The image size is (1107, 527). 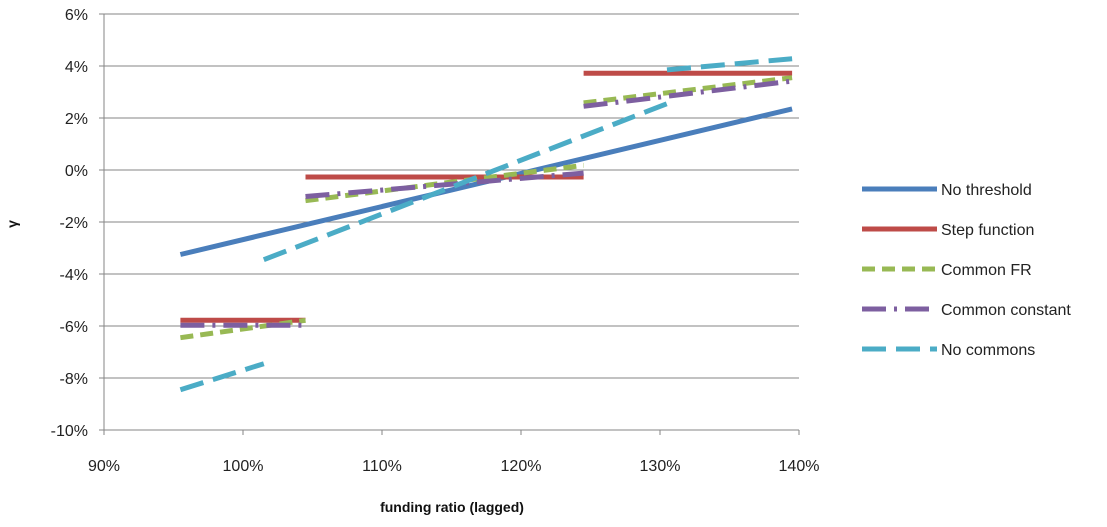 I want to click on x-tick-label: 110%, so click(x=382, y=466).